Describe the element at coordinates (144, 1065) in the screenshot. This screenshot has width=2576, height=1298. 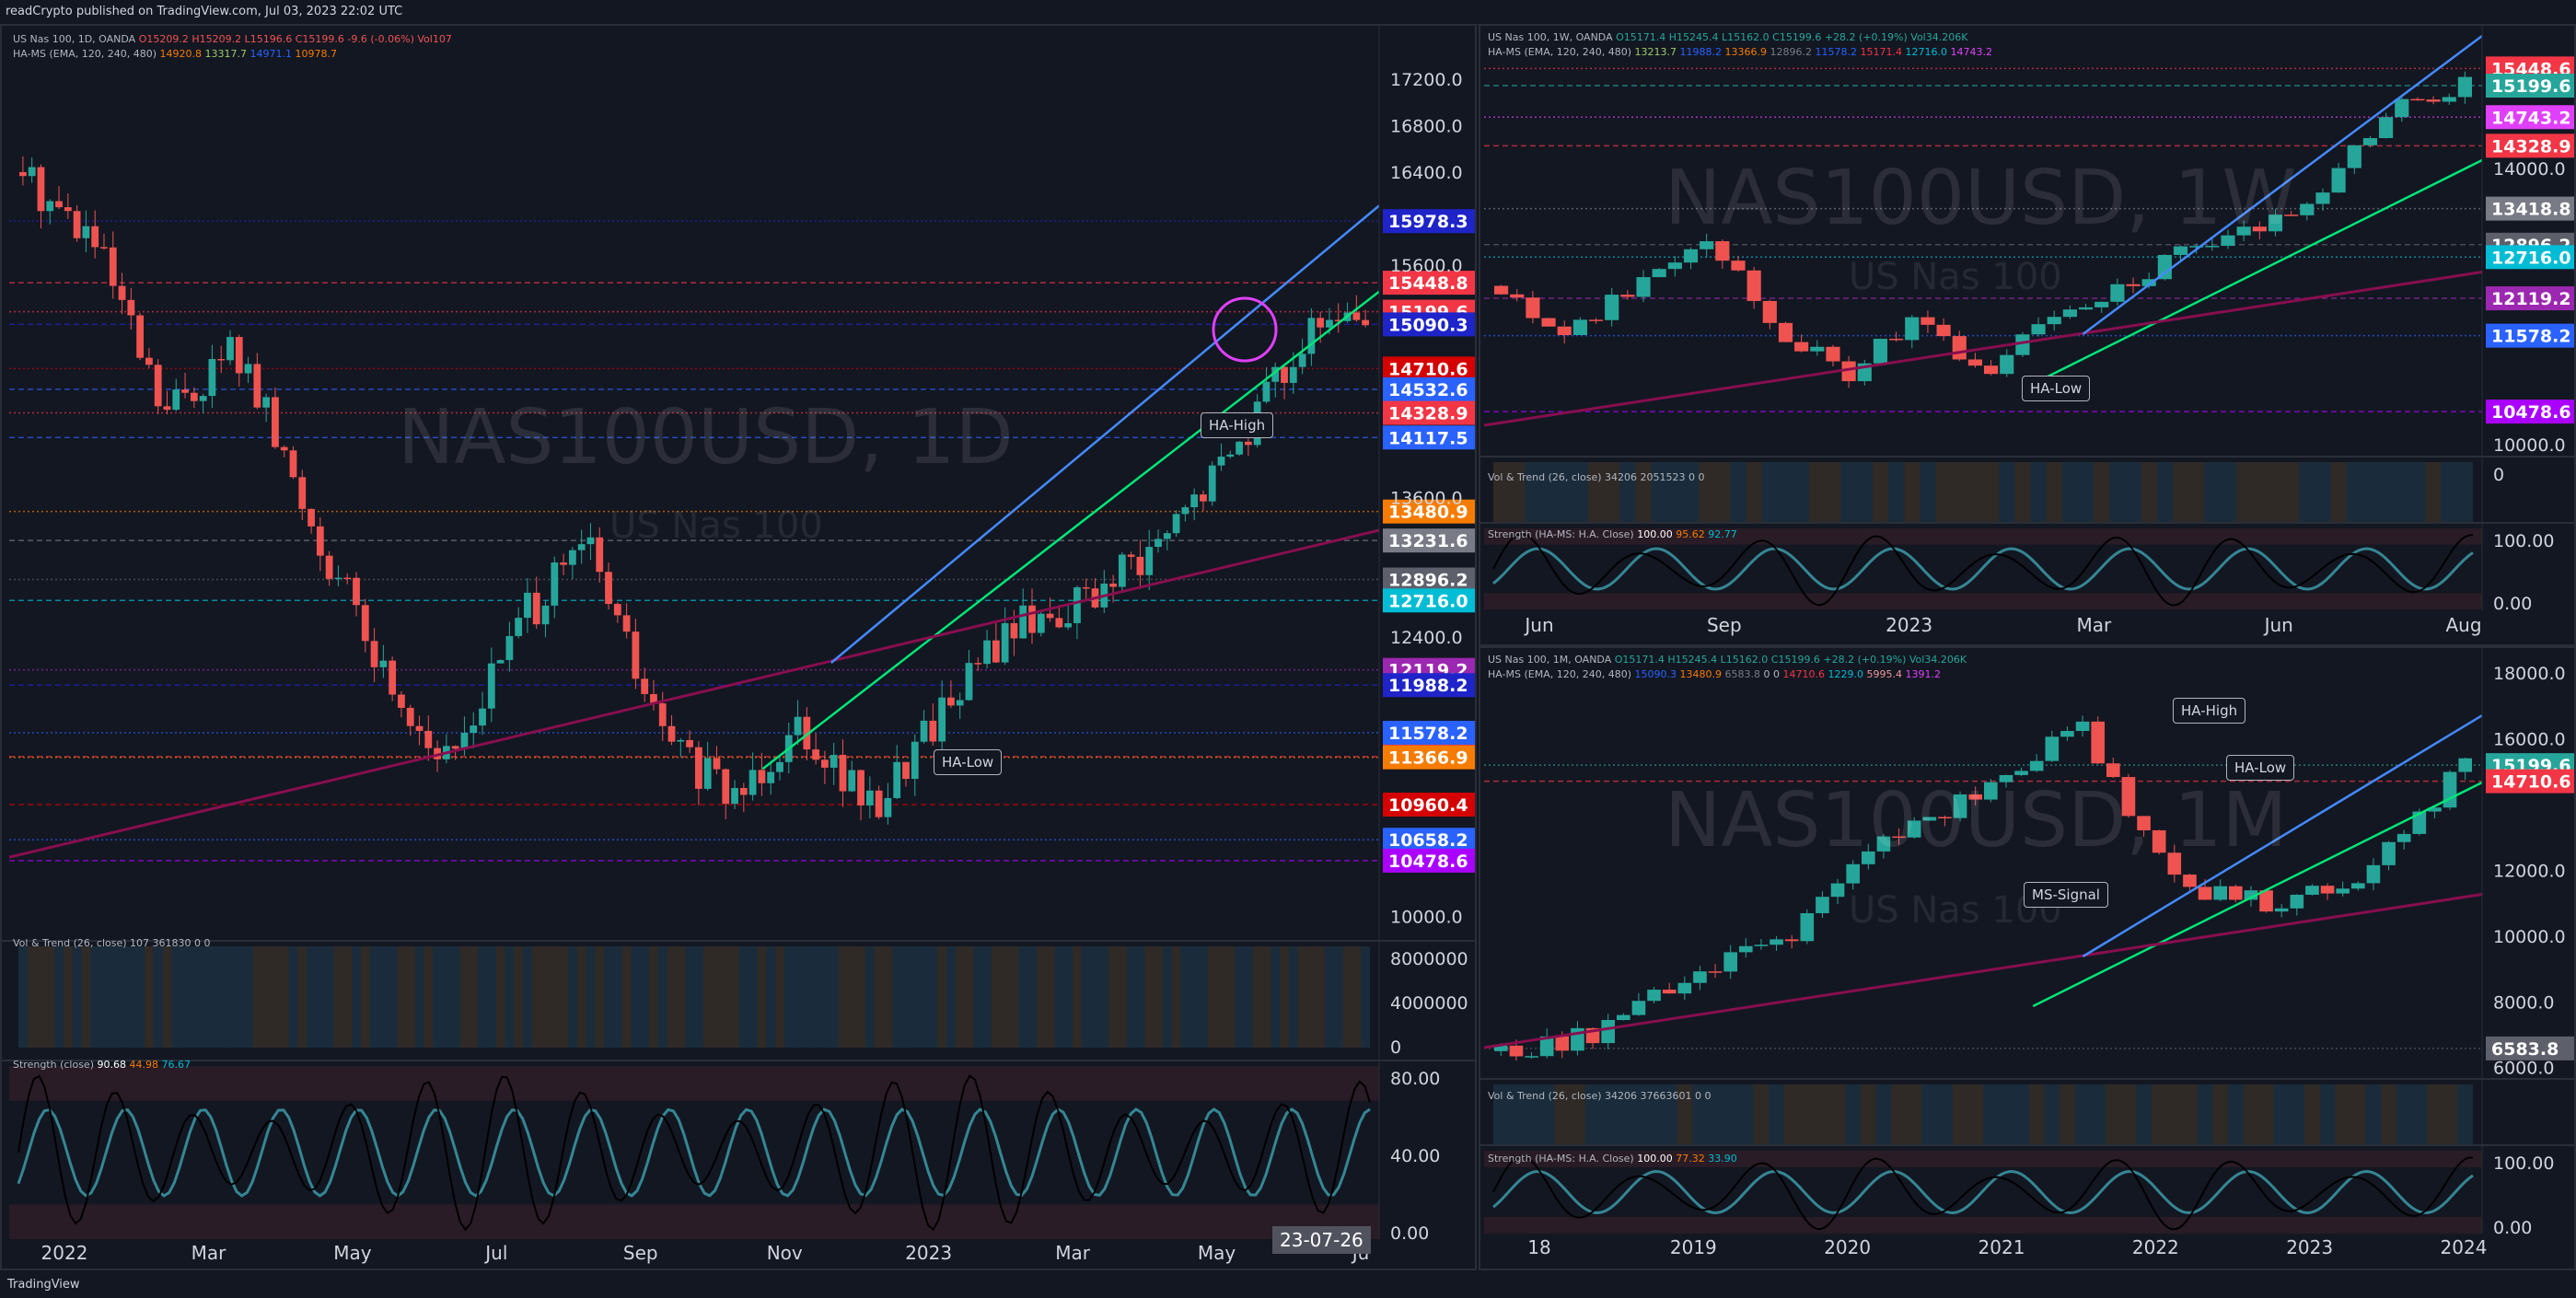
I see `daily-str-v2: 44.98` at that location.